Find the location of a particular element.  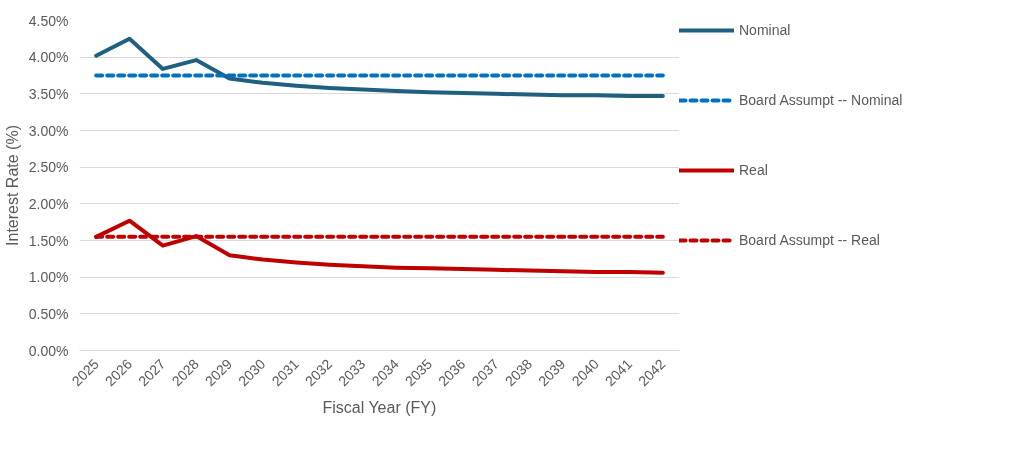

y-tick-label: 0.00% is located at coordinates (48, 350).